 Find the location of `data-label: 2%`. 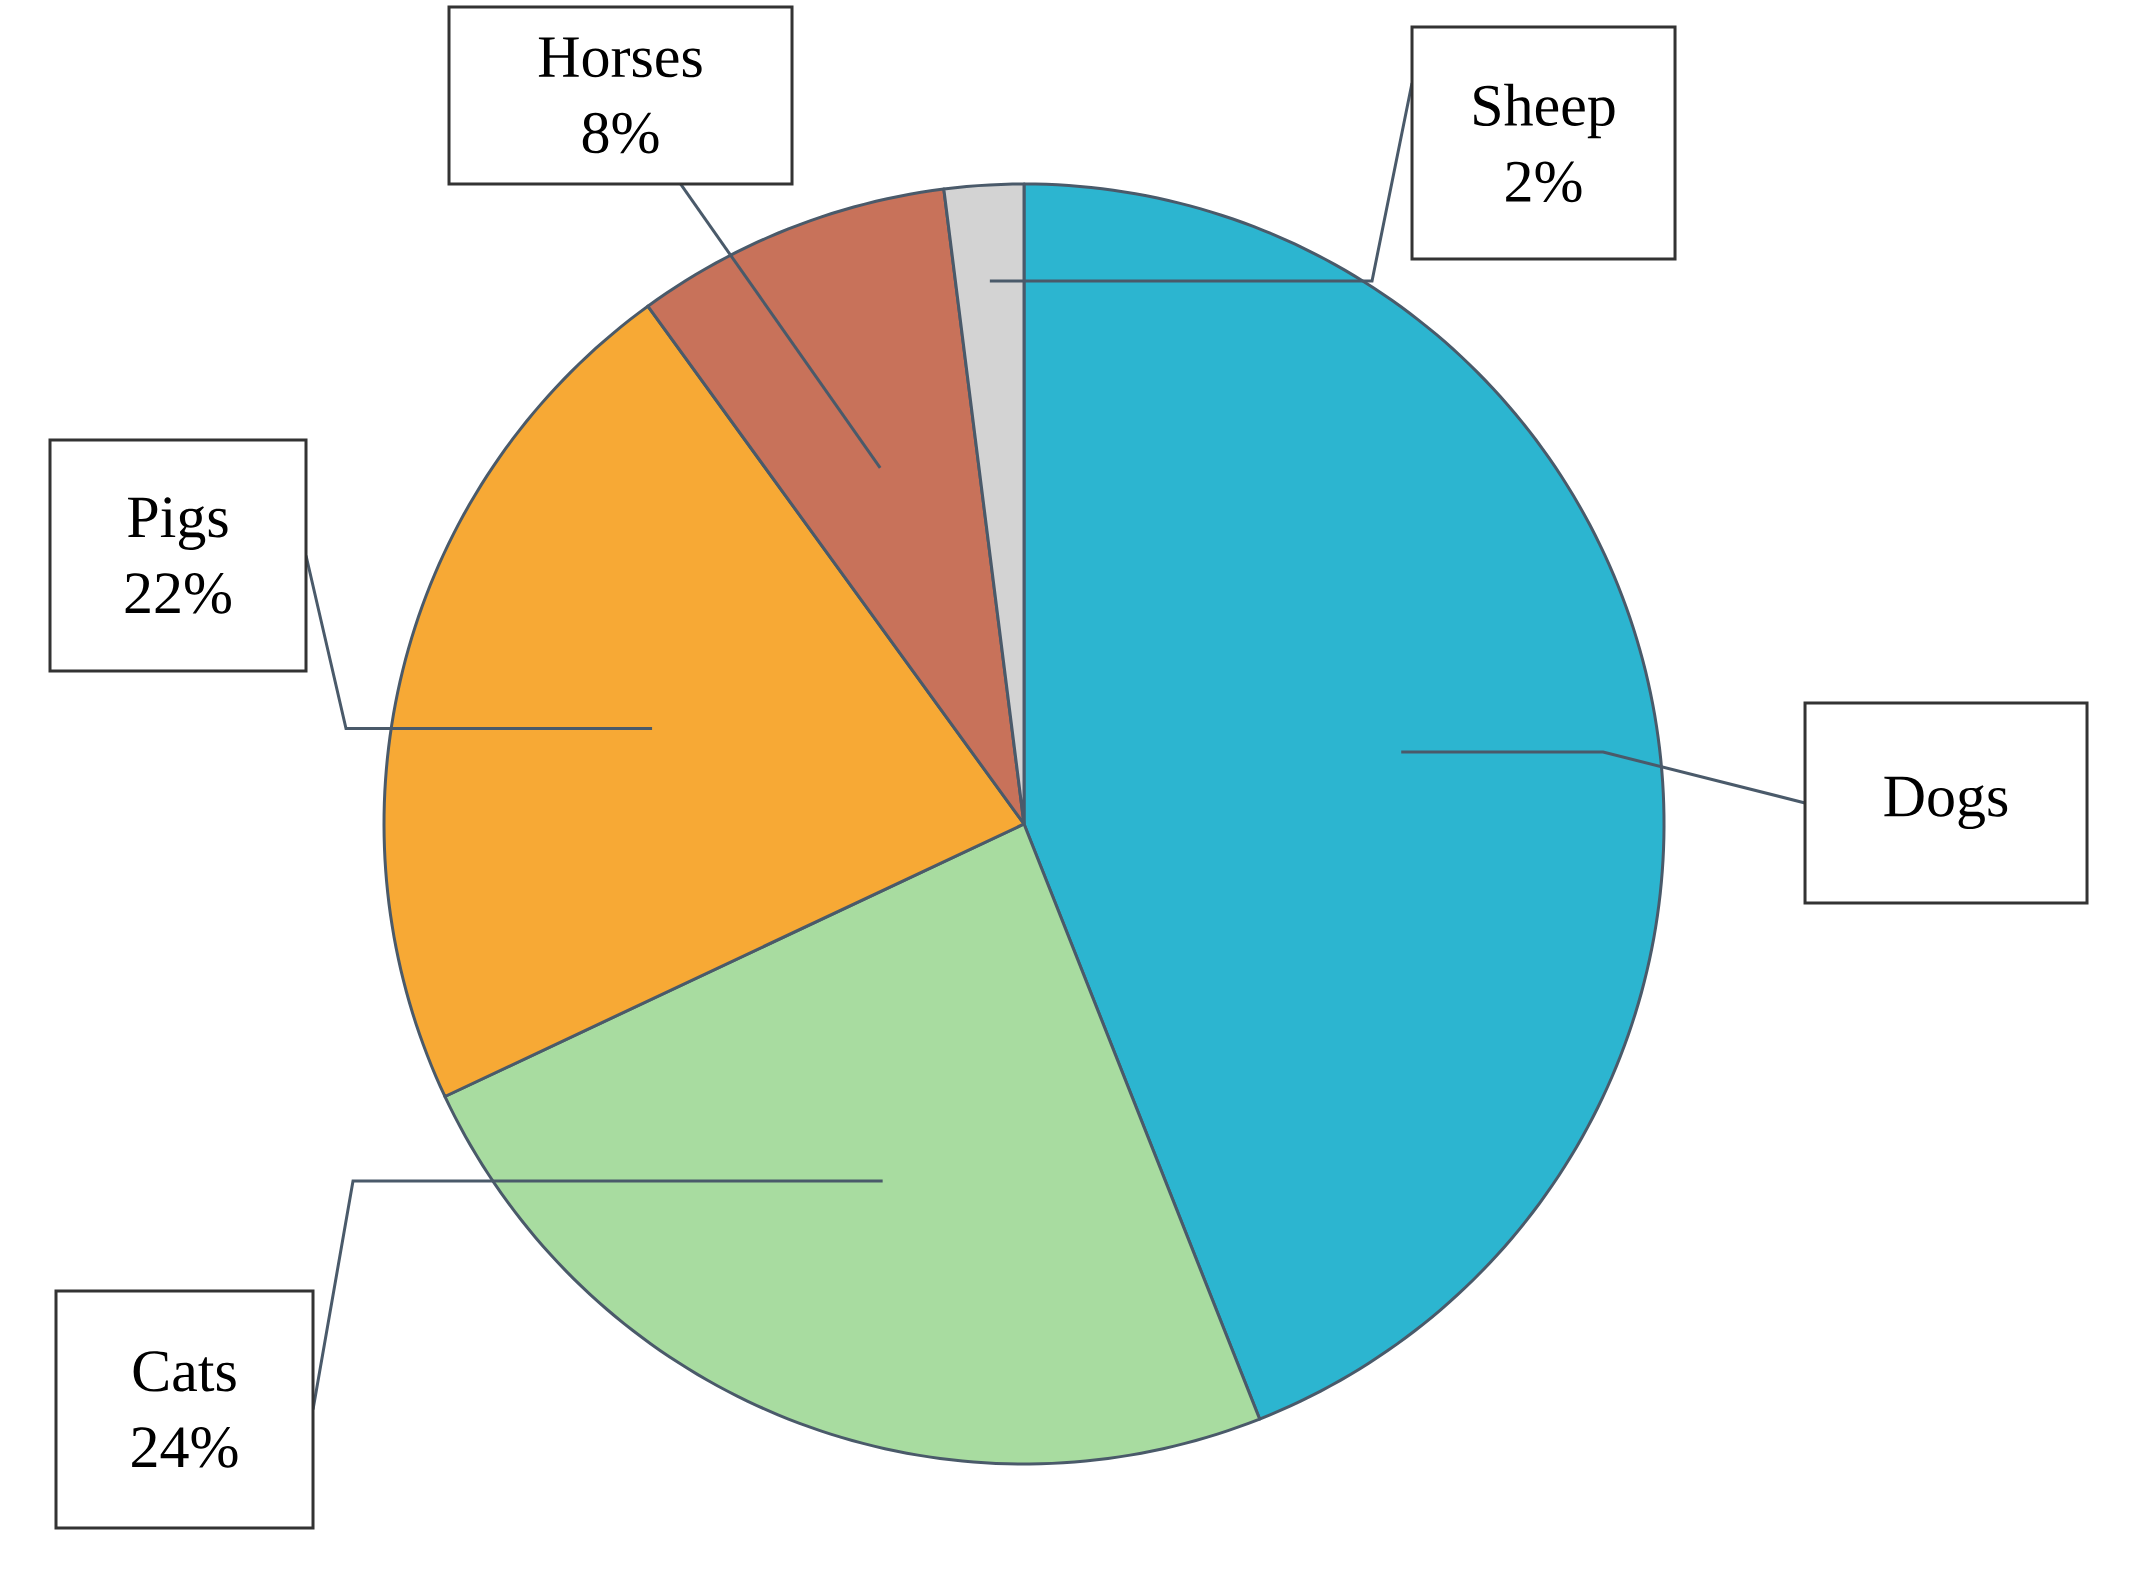

data-label: 2% is located at coordinates (1544, 182).